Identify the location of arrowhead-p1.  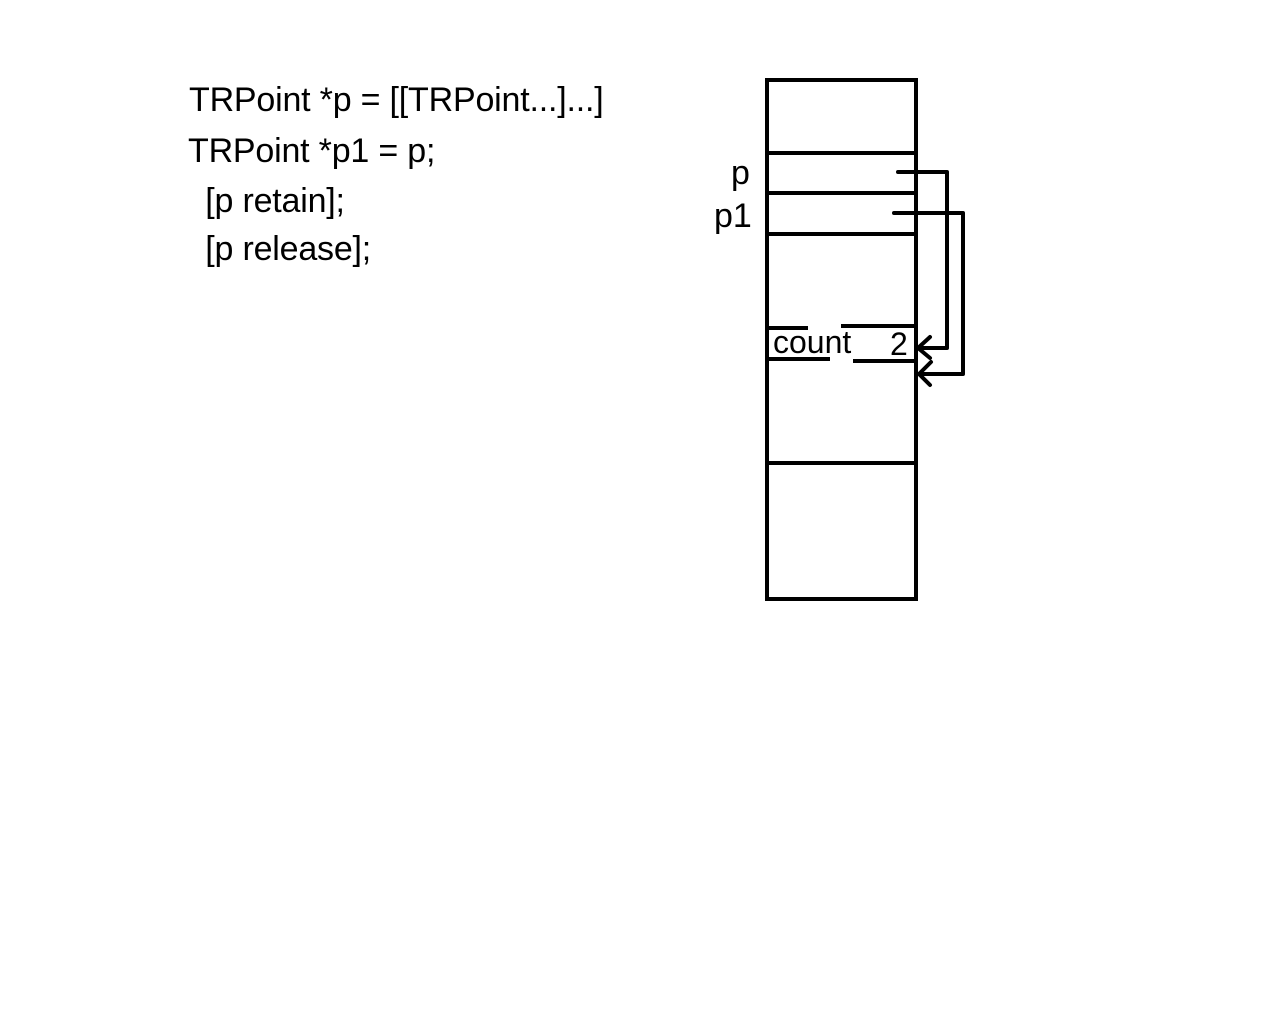
(925, 373).